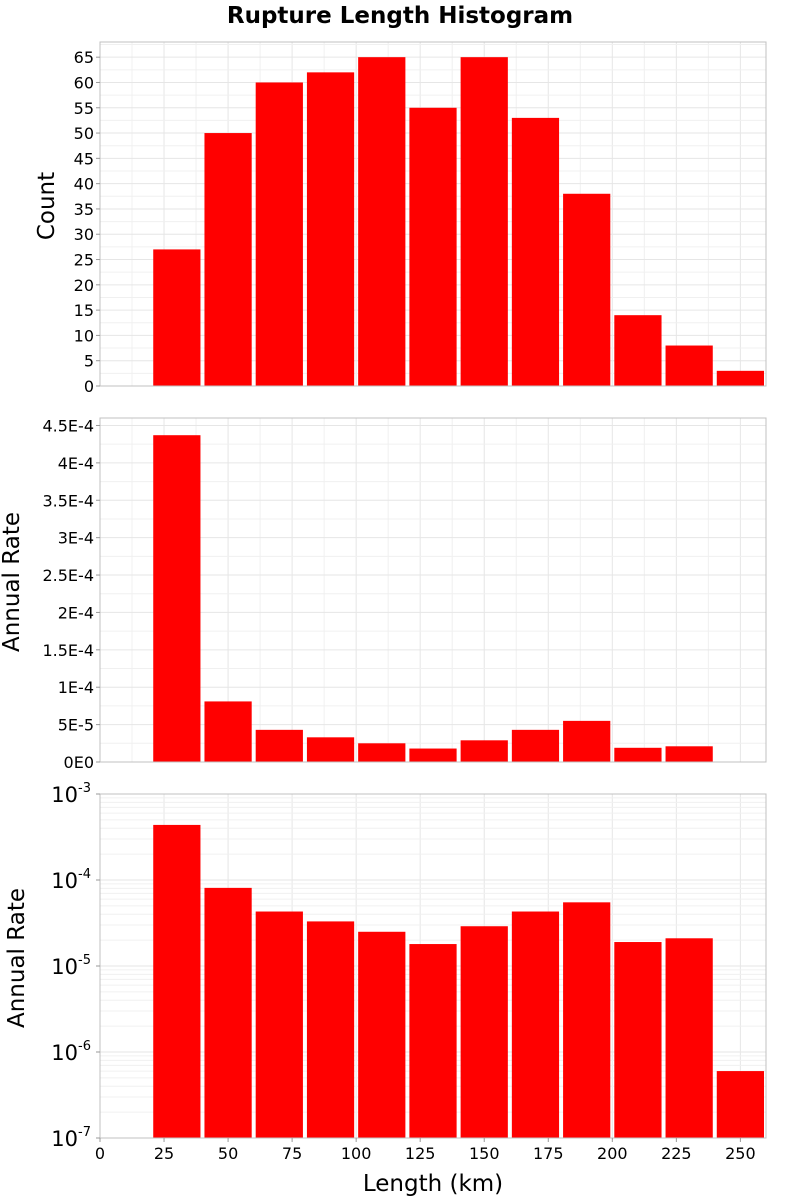 The image size is (800, 1200). Describe the element at coordinates (71, 880) in the screenshot. I see `y-tick-label: 10⁻⁴` at that location.